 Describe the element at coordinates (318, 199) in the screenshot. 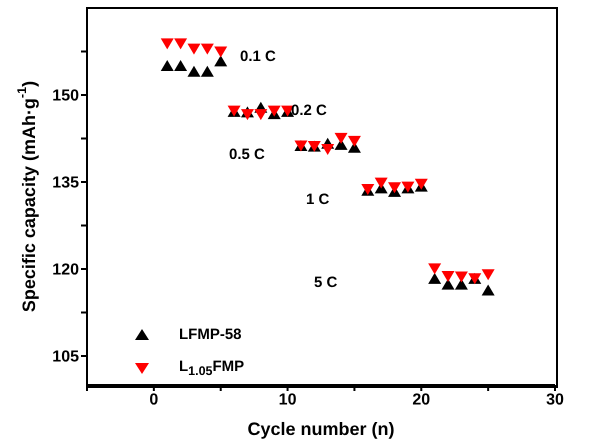

I see `annotation: 1 C` at that location.